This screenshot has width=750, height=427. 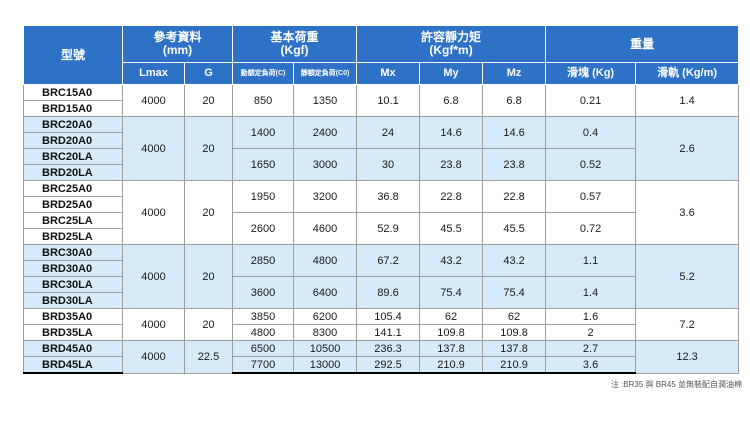 I want to click on slider-weight-cell: 0.57, so click(x=591, y=196).